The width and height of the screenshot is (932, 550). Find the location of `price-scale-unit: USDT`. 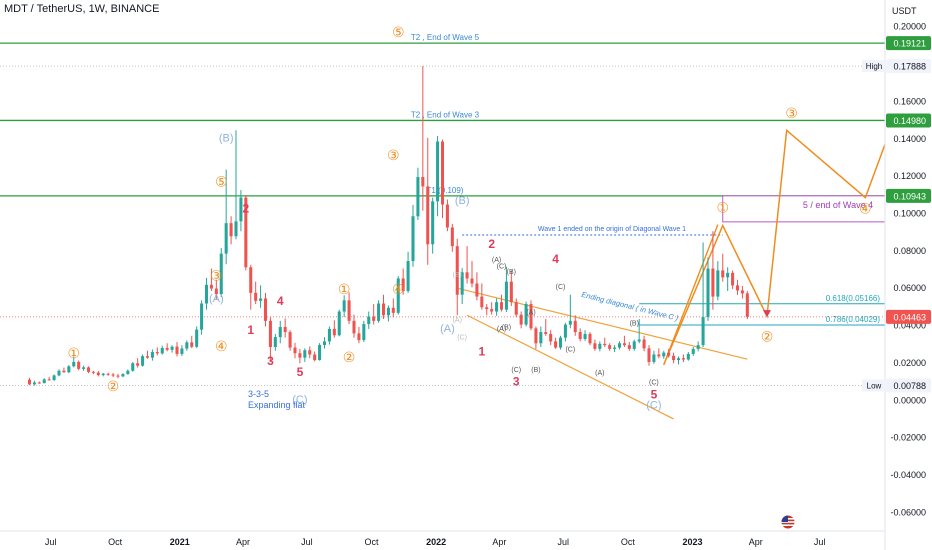

price-scale-unit: USDT is located at coordinates (904, 11).